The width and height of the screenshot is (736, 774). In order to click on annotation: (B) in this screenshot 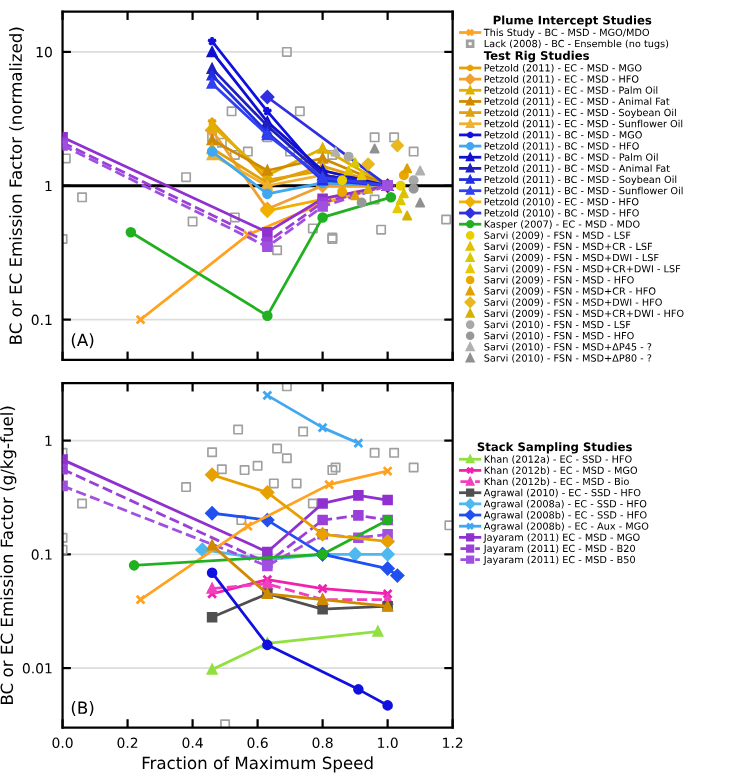, I will do `click(82, 708)`.